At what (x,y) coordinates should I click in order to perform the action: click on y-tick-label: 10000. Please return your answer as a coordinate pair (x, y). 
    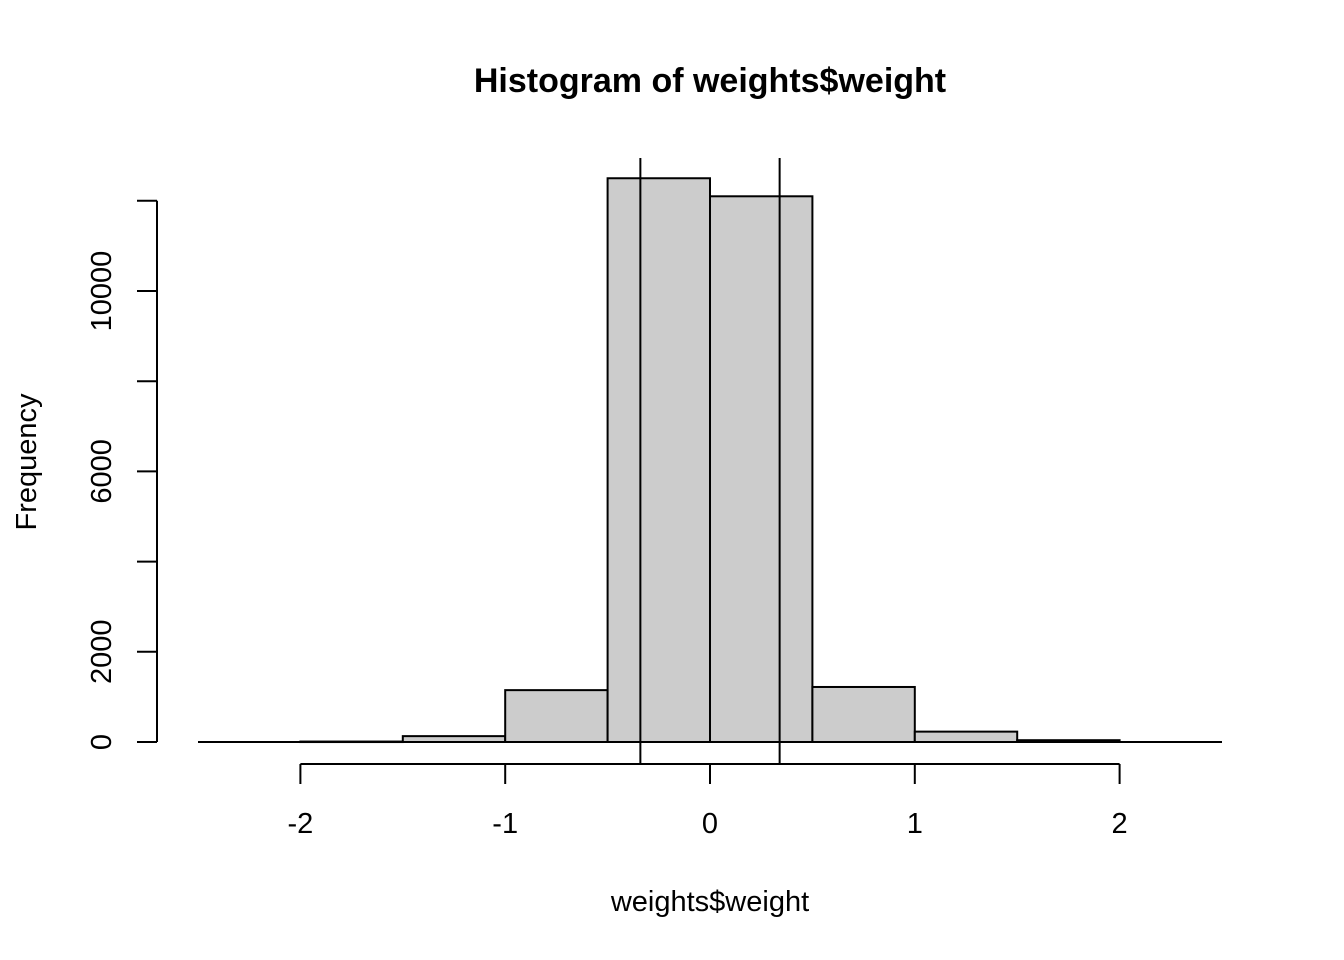
    Looking at the image, I should click on (102, 291).